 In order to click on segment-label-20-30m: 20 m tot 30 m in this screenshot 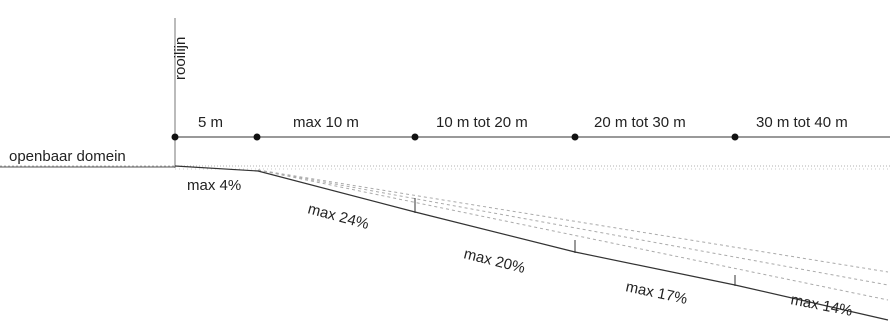, I will do `click(640, 122)`.